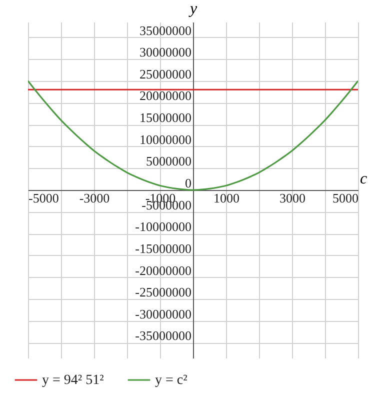 The image size is (384, 409). What do you see at coordinates (364, 179) in the screenshot?
I see `x-axis-title: c` at bounding box center [364, 179].